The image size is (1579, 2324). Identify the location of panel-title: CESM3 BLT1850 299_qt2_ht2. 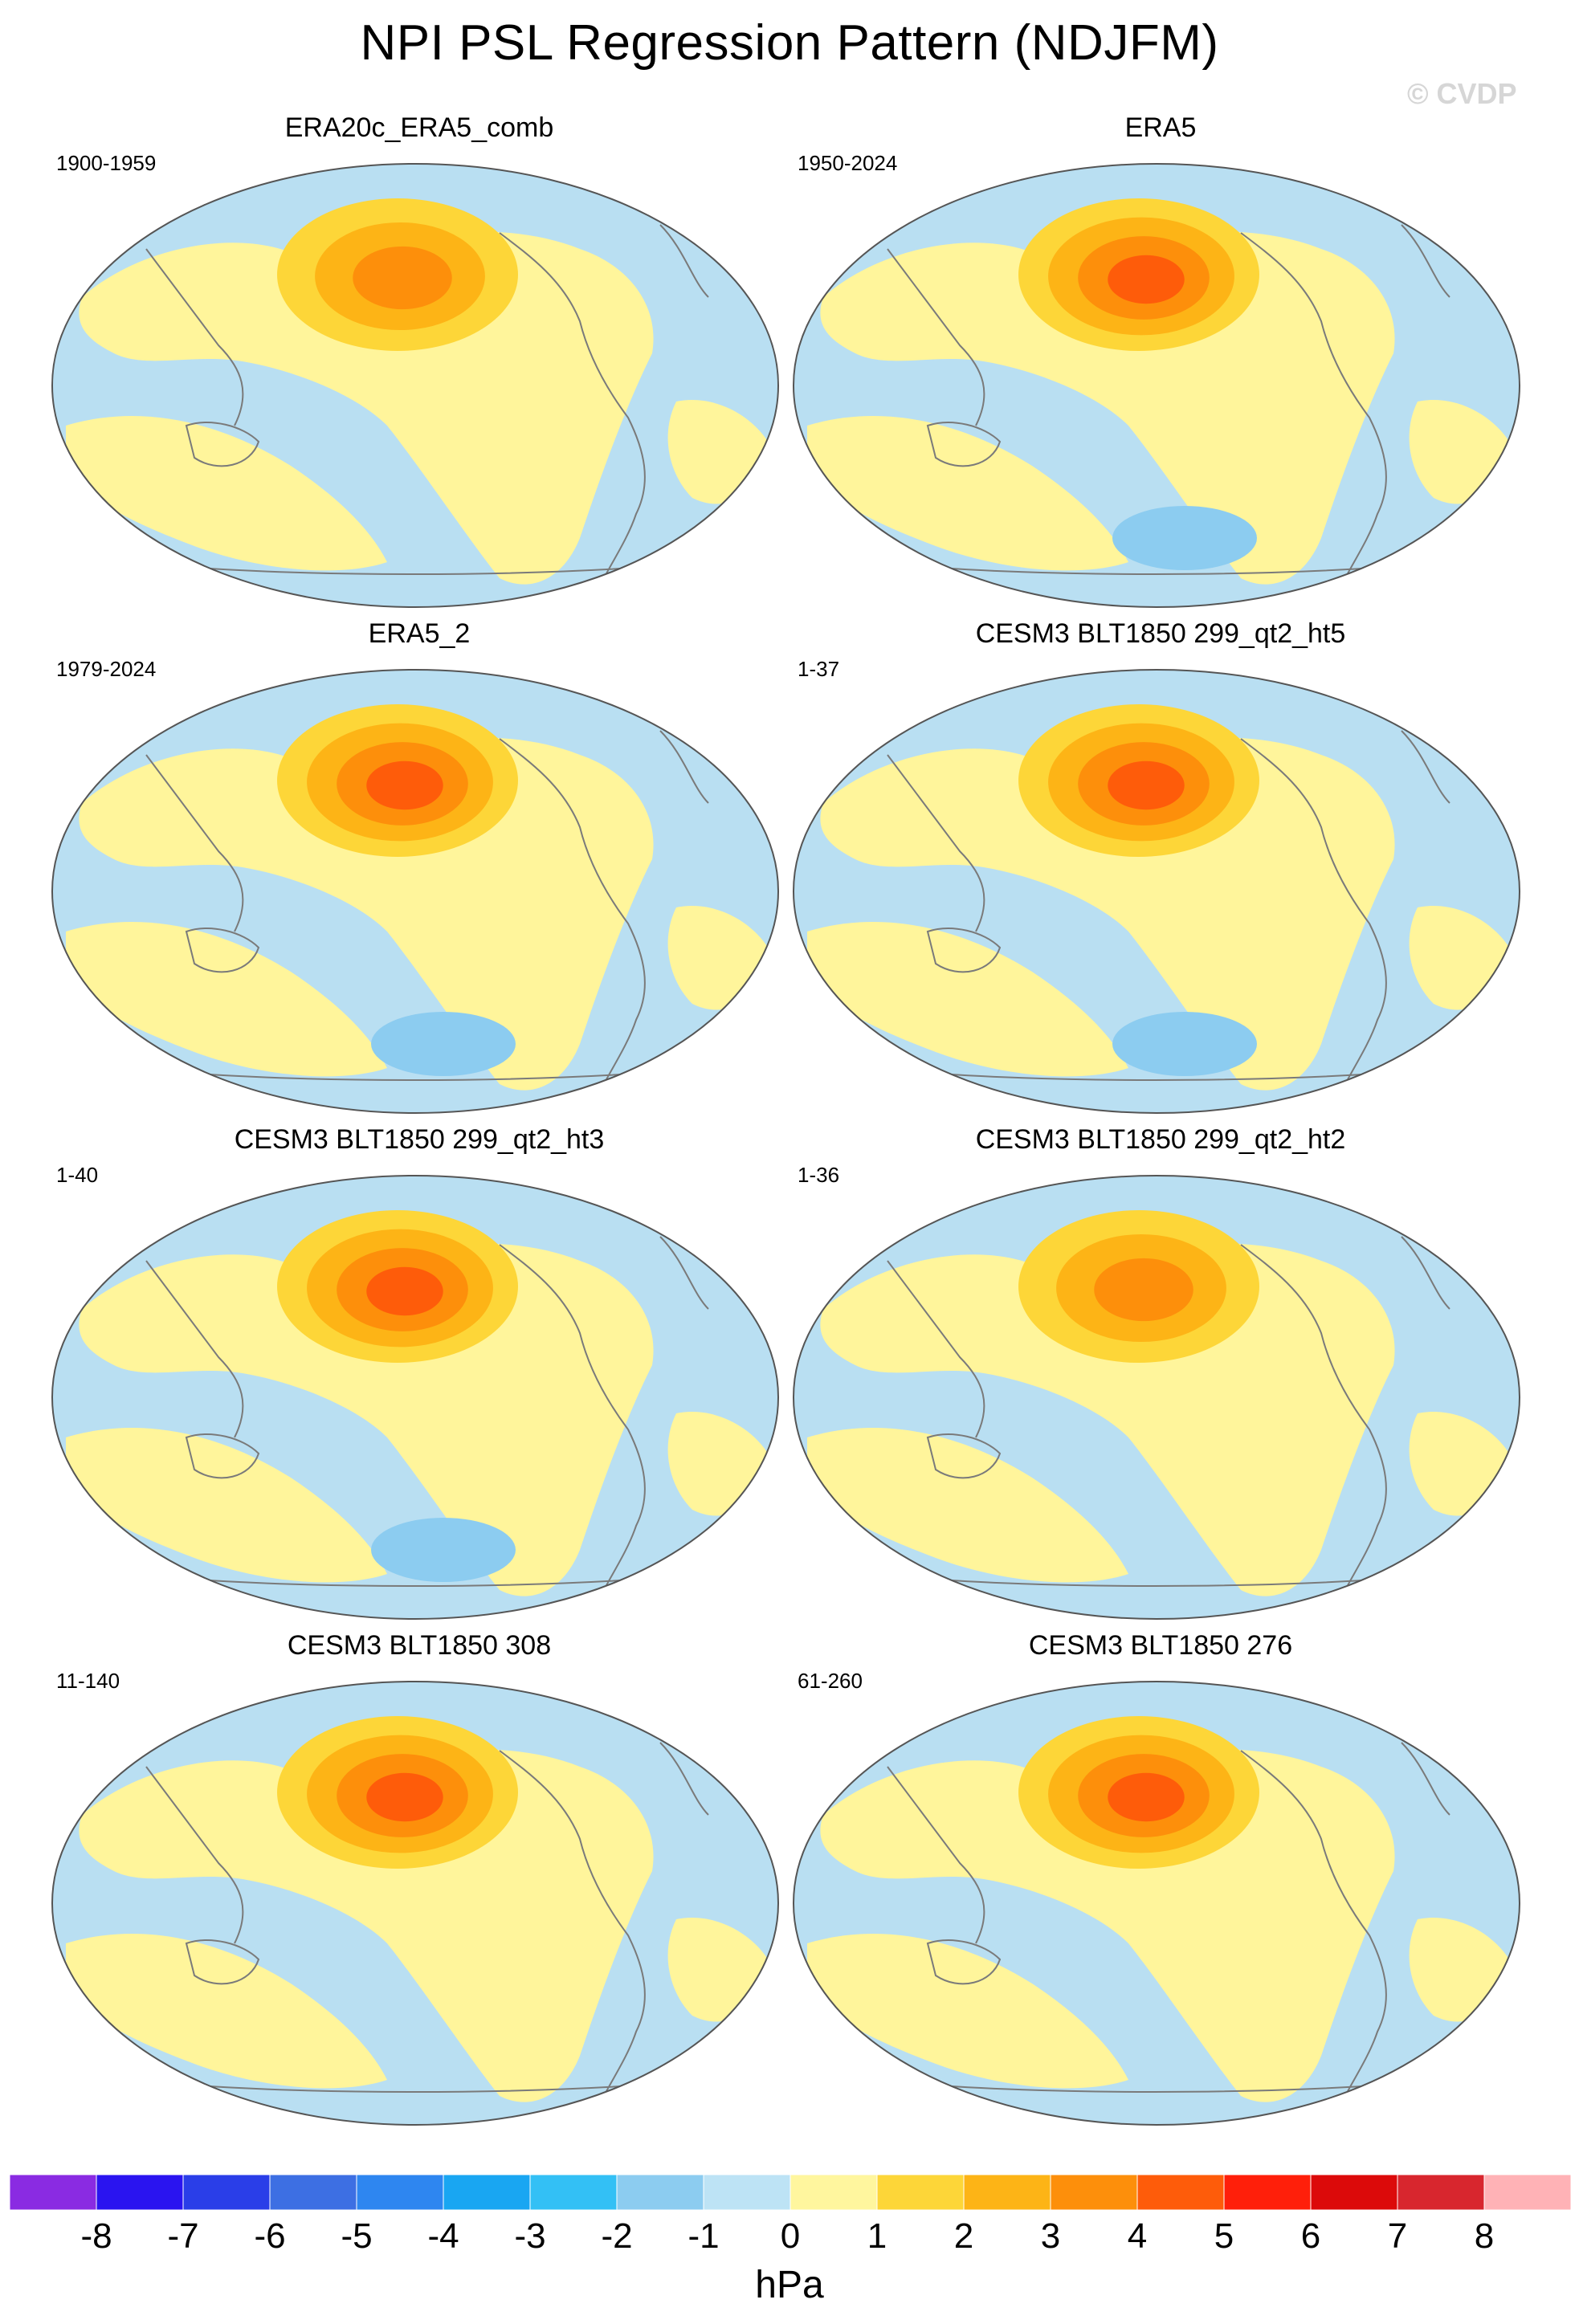
(1160, 1140).